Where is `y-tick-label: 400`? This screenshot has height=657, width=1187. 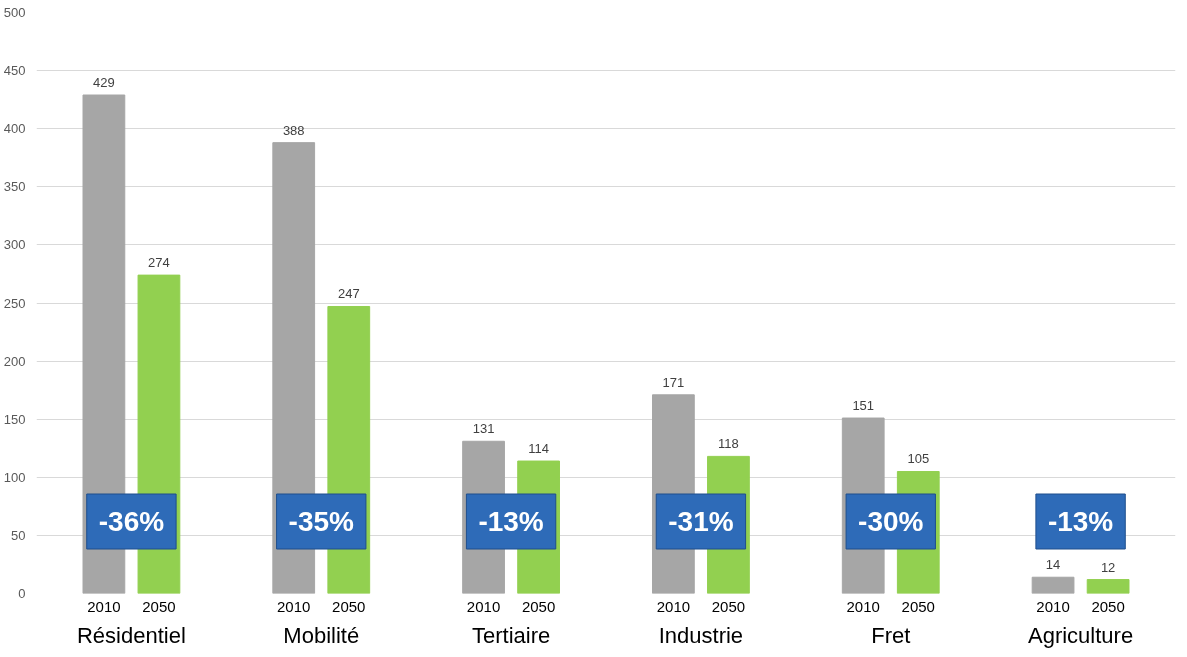
y-tick-label: 400 is located at coordinates (14, 129).